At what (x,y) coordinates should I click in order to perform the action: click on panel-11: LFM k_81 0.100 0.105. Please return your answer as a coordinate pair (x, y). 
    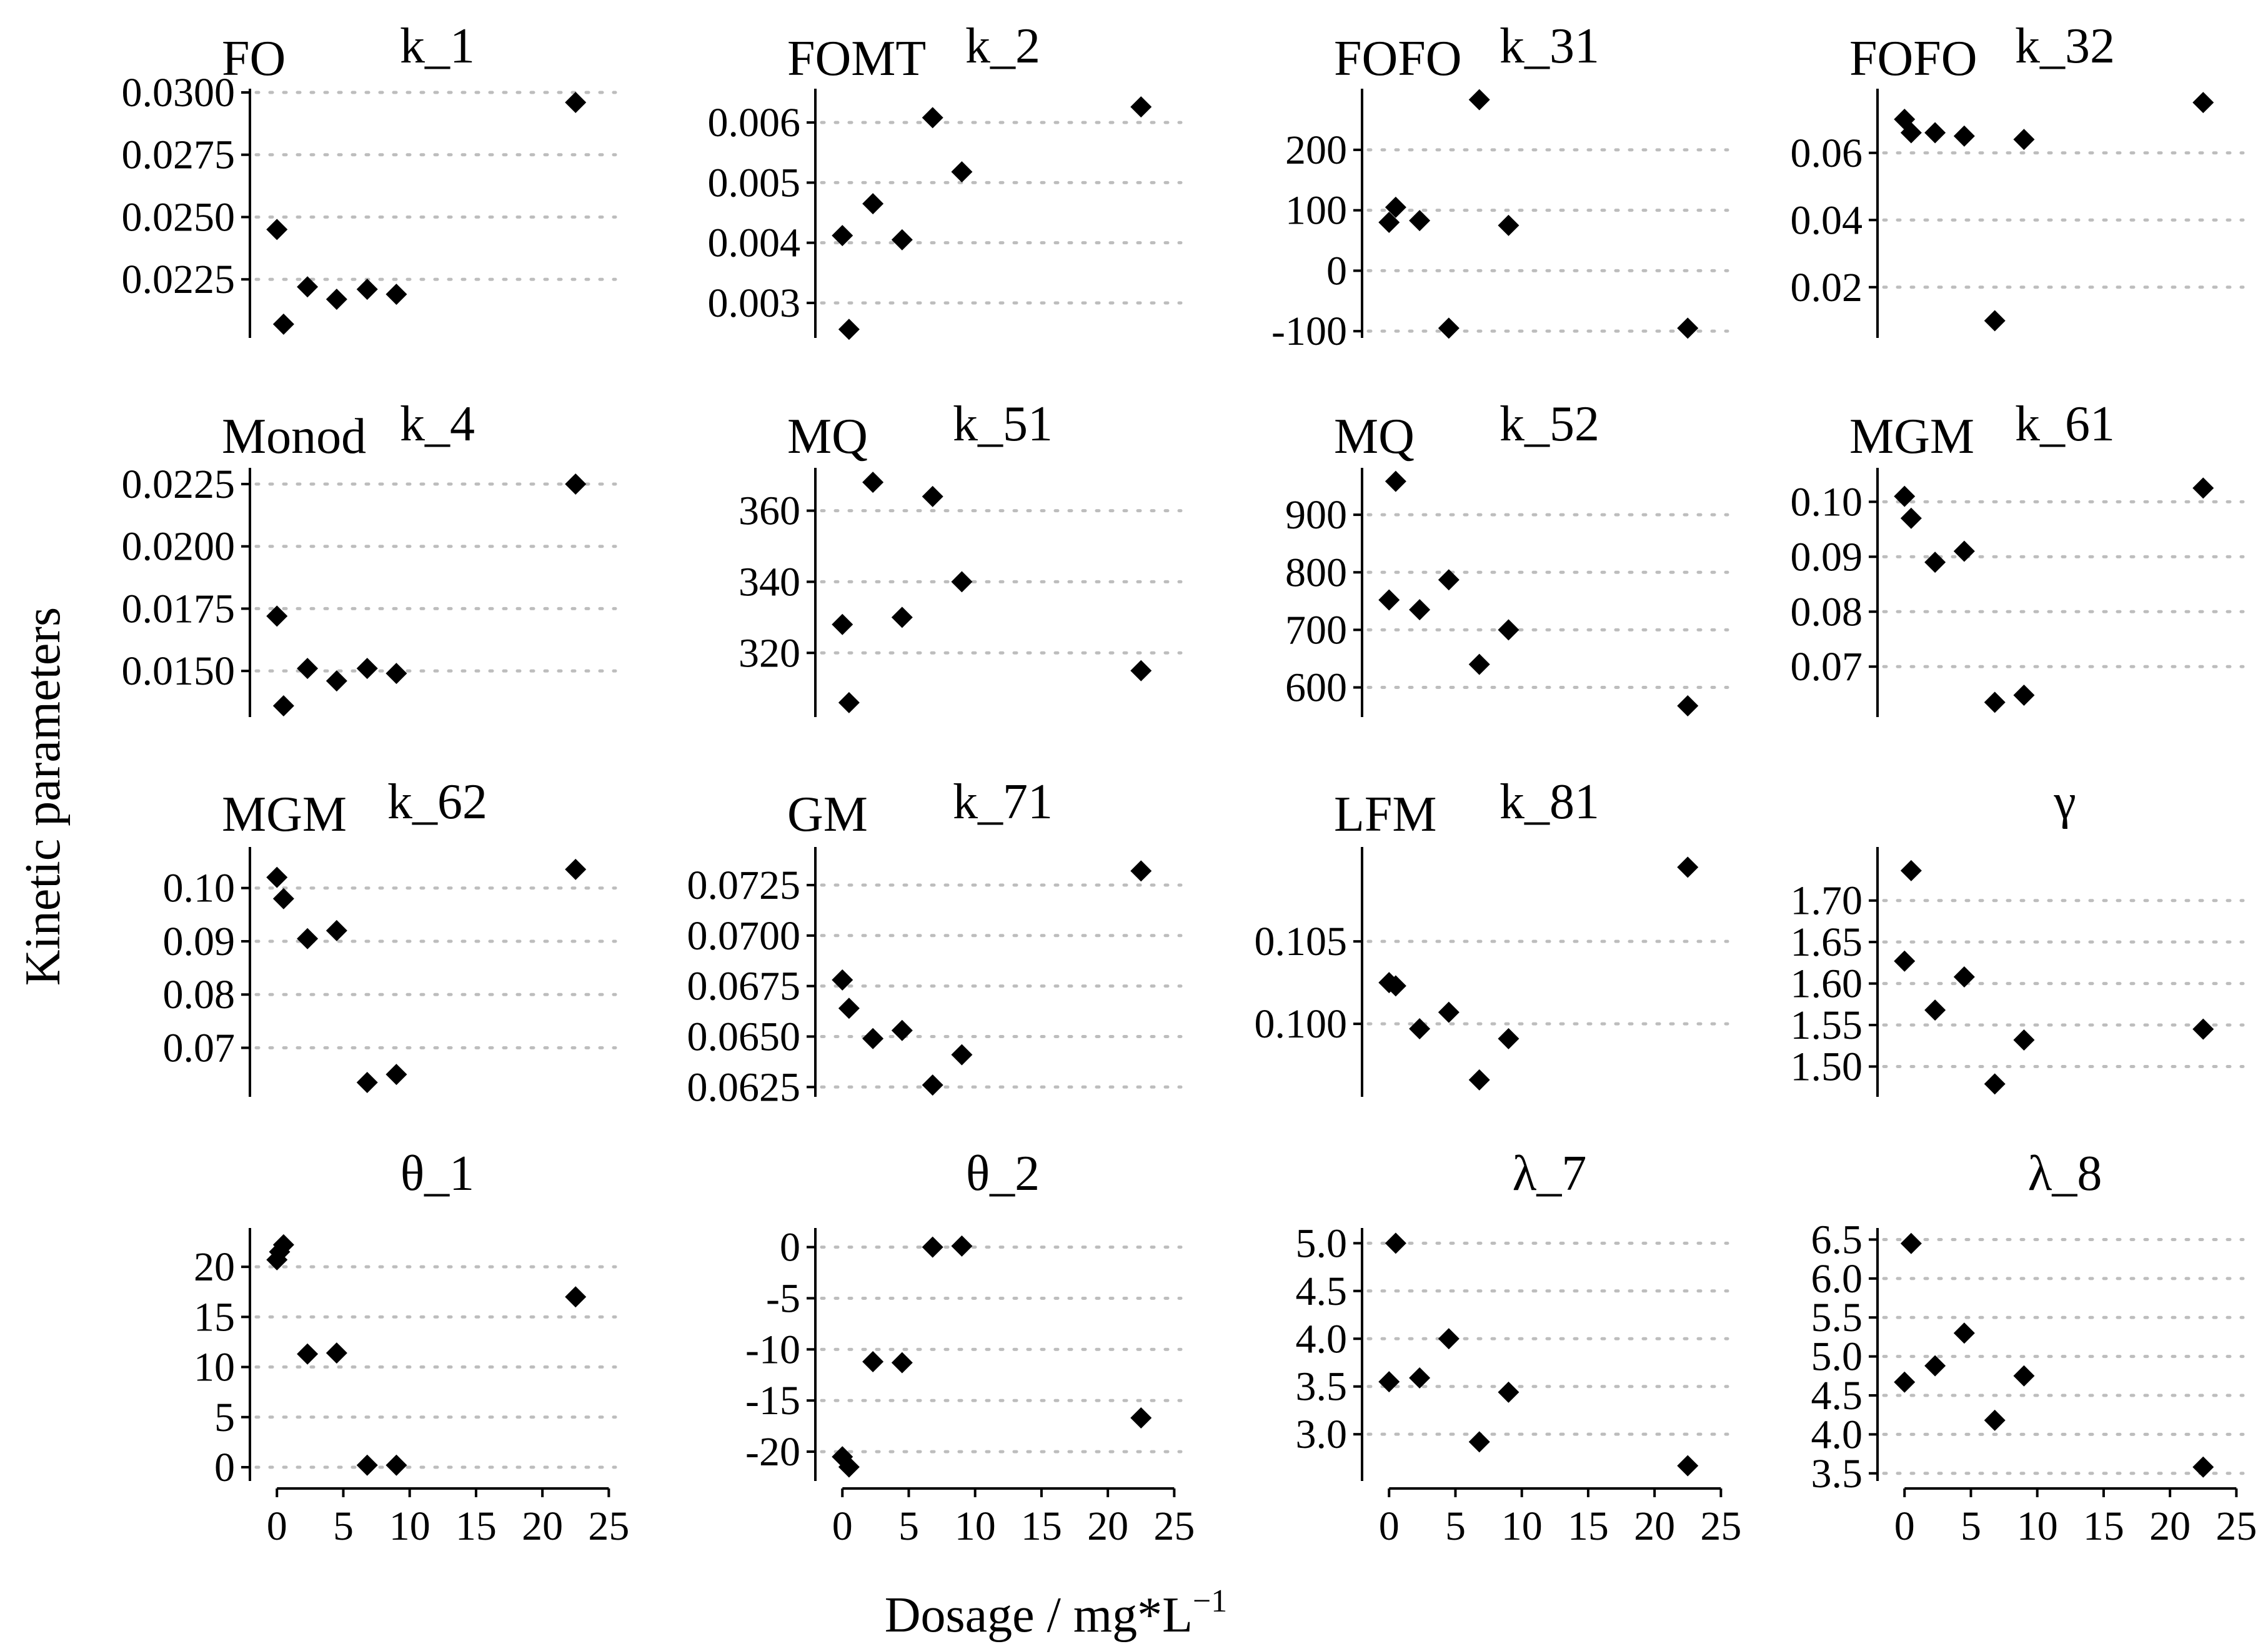
    Looking at the image, I should click on (1492, 936).